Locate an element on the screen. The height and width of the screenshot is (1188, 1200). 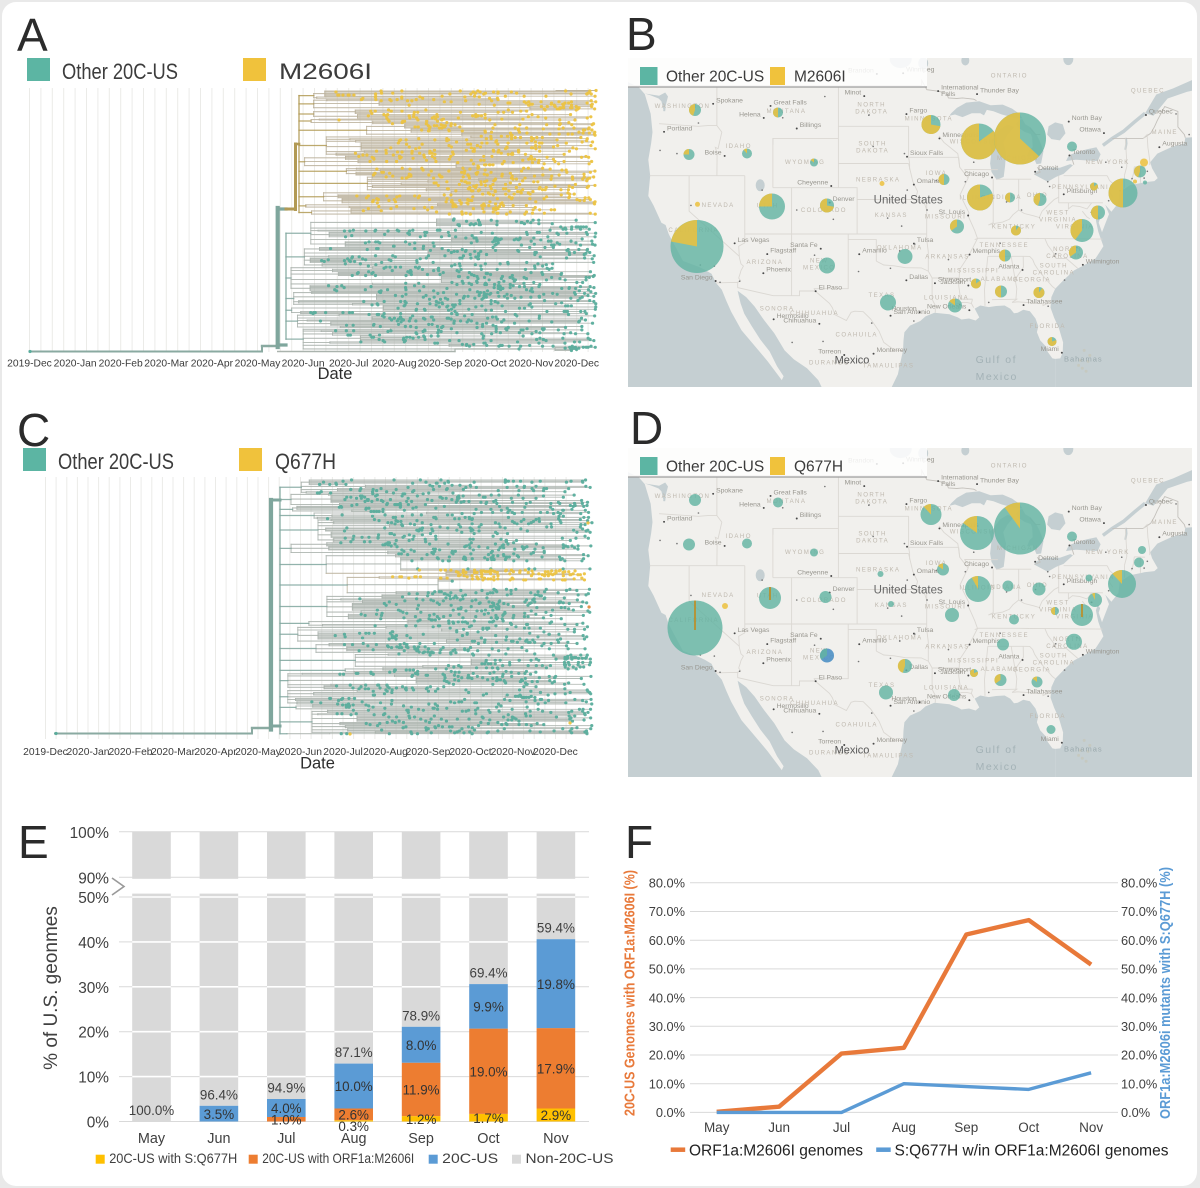
svg-text: DURANGO is located at coordinates (829, 752).